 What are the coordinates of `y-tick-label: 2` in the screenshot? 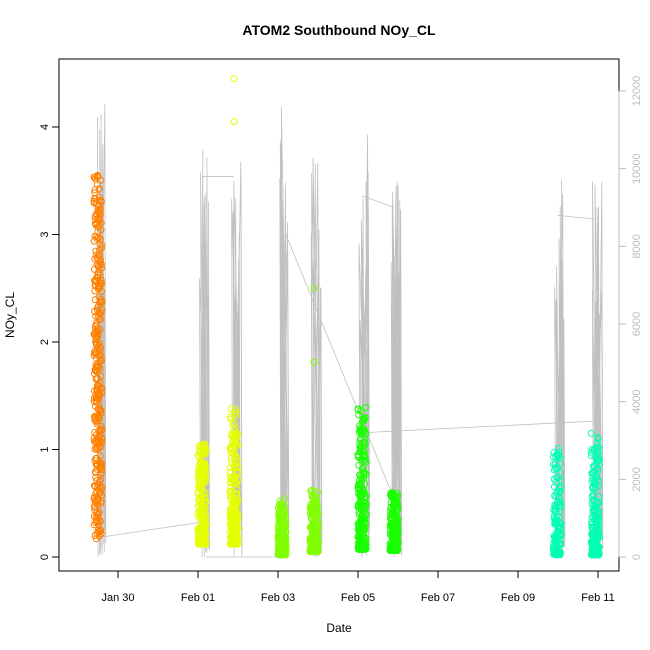 It's located at (45, 342).